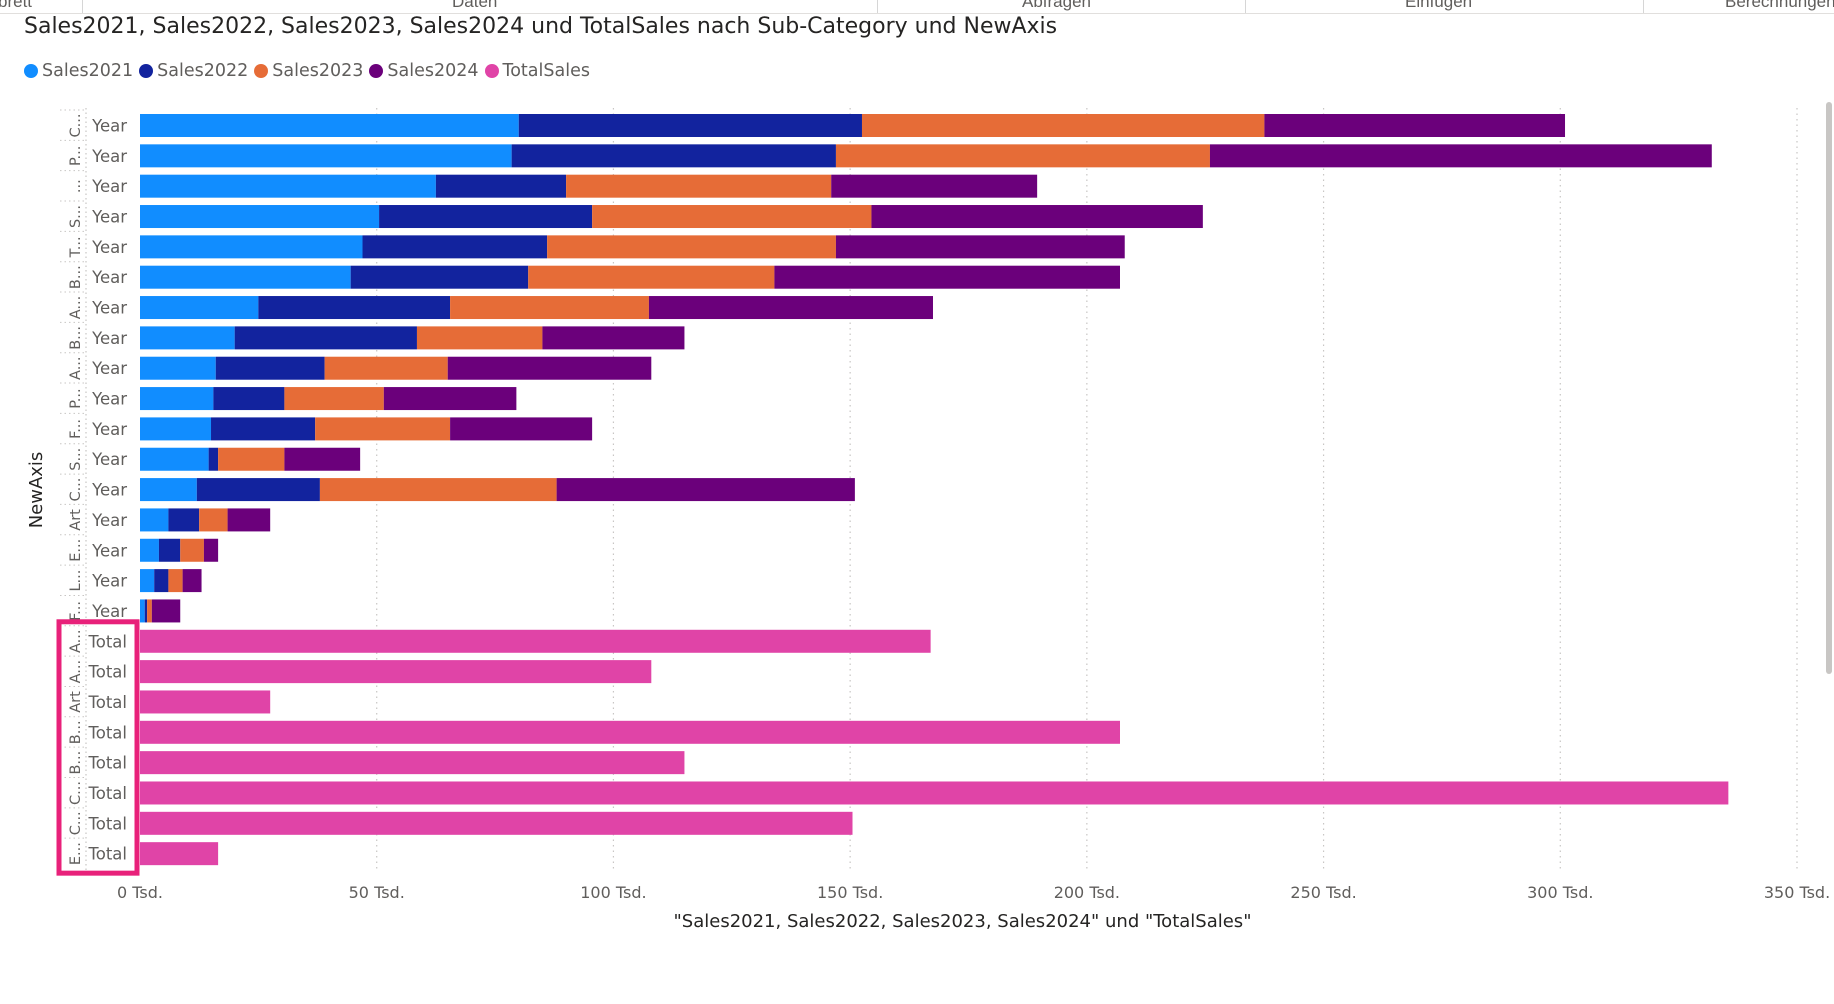  I want to click on vertical-scrollbar, so click(1829, 490).